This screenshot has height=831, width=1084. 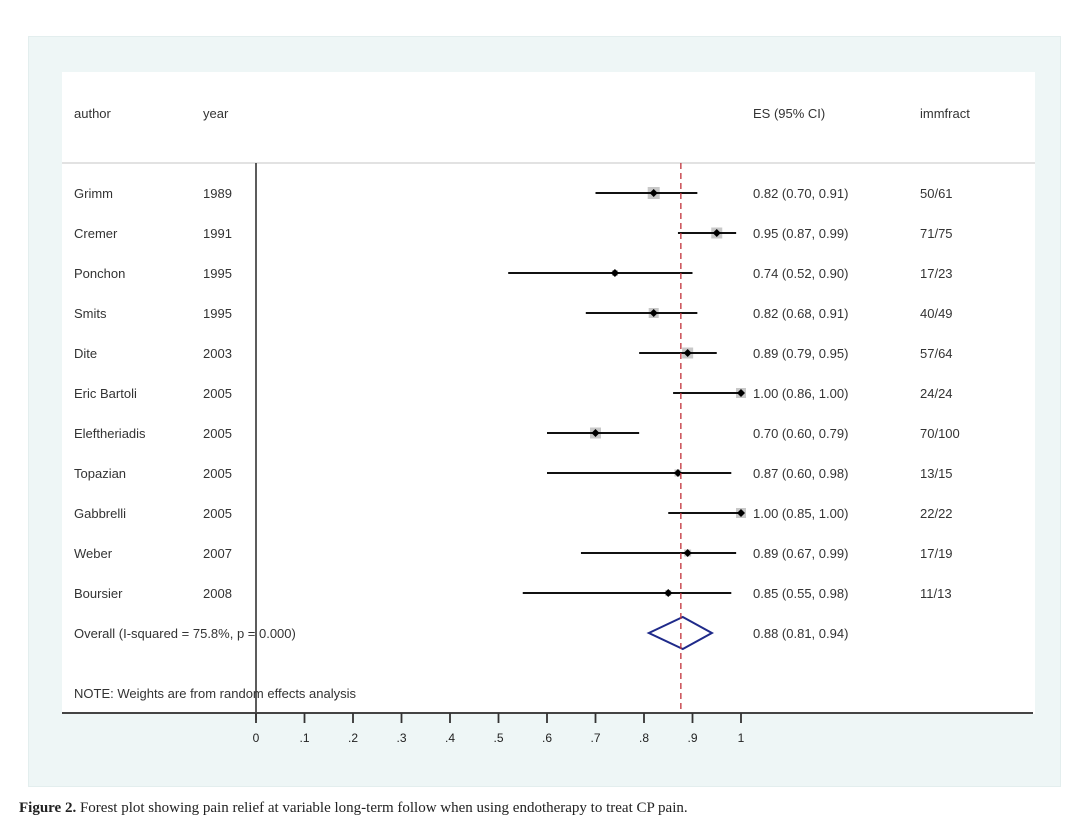 What do you see at coordinates (936, 593) in the screenshot?
I see `study-immfract: 11/13` at bounding box center [936, 593].